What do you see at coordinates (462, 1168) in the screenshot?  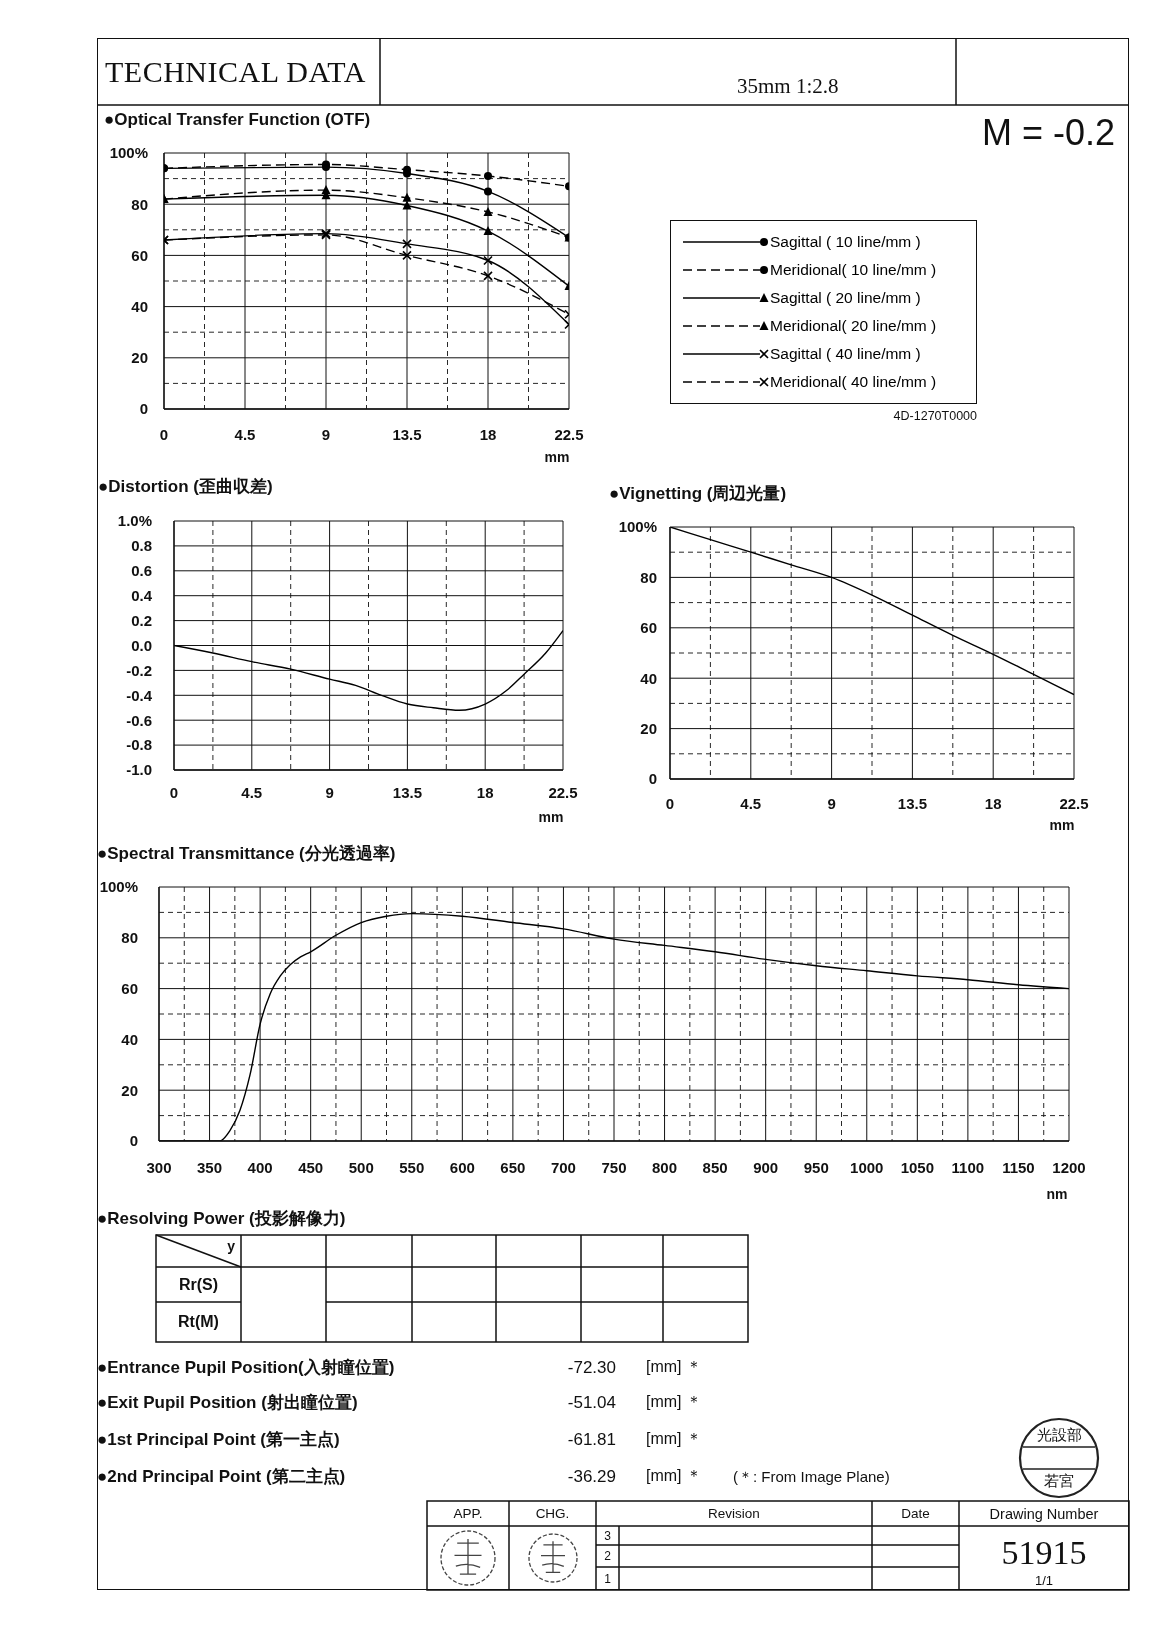 I see `x-tick-label: 600` at bounding box center [462, 1168].